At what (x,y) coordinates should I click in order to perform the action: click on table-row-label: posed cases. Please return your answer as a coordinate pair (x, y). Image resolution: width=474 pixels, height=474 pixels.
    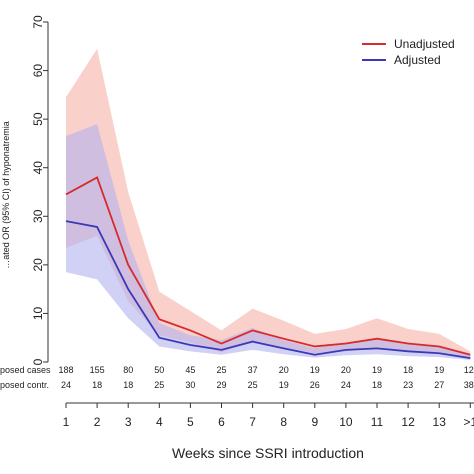
    Looking at the image, I should click on (25, 370).